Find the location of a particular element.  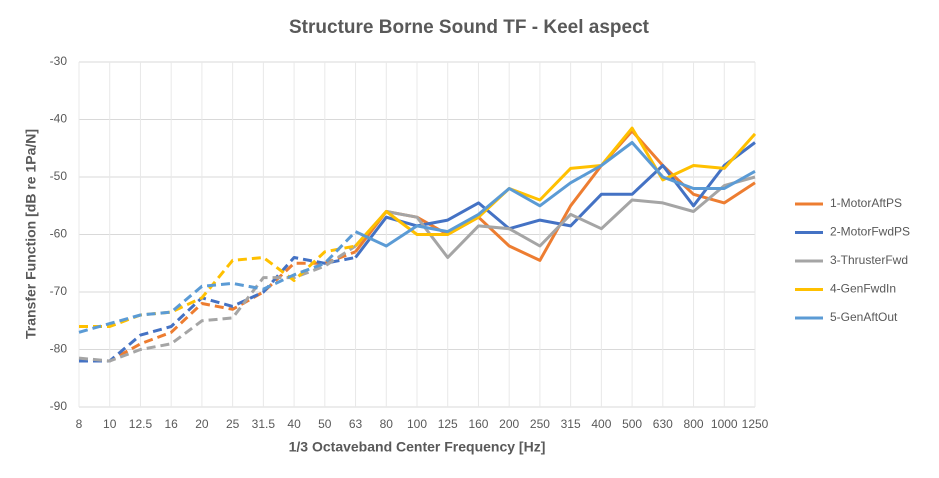

legend-label: 4-GenFwdIn is located at coordinates (863, 289).